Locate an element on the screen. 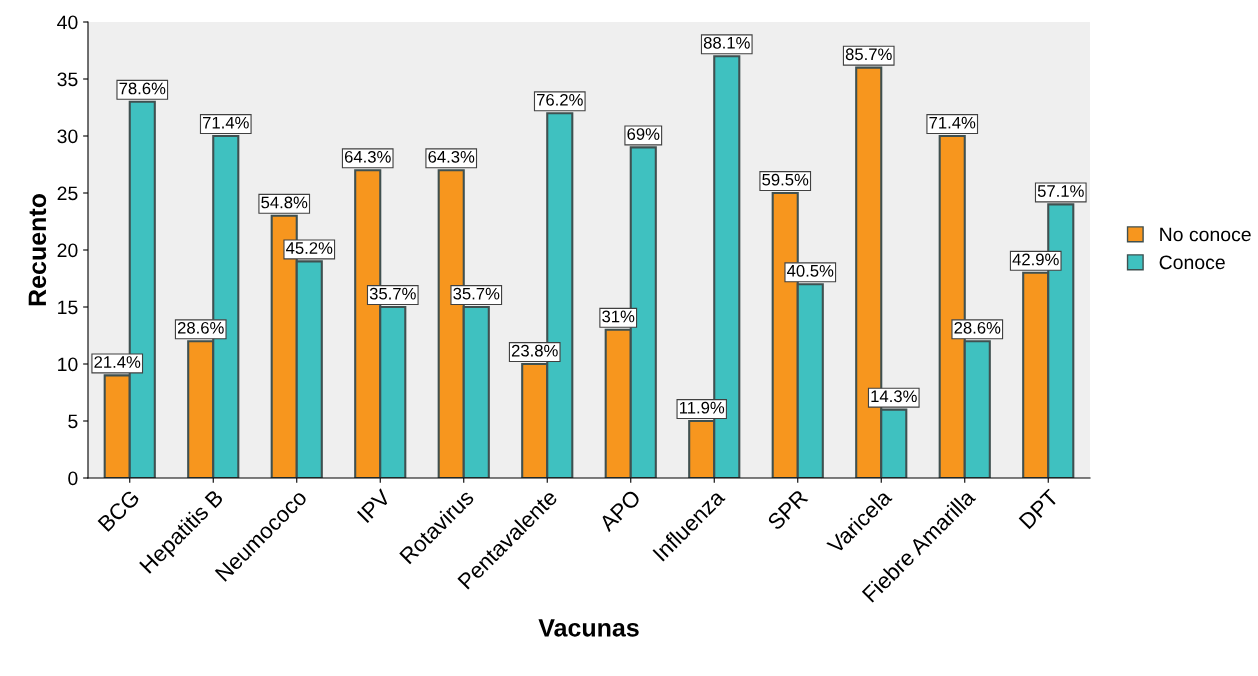  y-tick-label: 40 is located at coordinates (67, 22).